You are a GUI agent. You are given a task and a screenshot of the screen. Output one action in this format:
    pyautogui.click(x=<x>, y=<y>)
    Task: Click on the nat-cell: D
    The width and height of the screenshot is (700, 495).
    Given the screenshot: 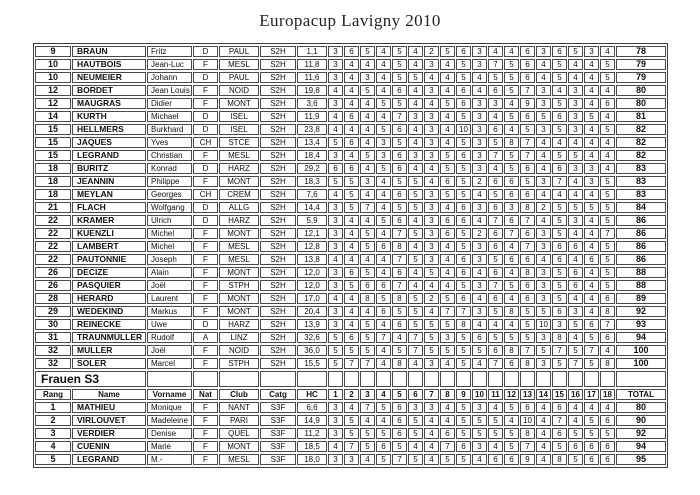 What is the action you would take?
    pyautogui.click(x=205, y=168)
    